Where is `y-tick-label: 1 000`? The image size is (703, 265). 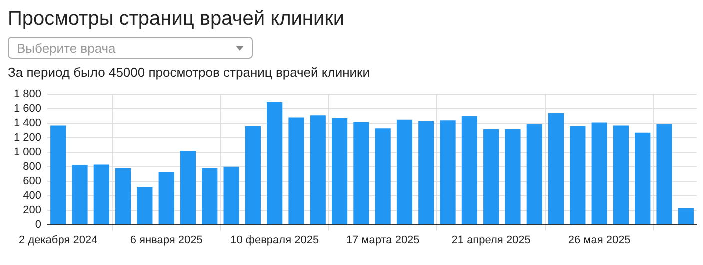
y-tick-label: 1 000 is located at coordinates (28, 152).